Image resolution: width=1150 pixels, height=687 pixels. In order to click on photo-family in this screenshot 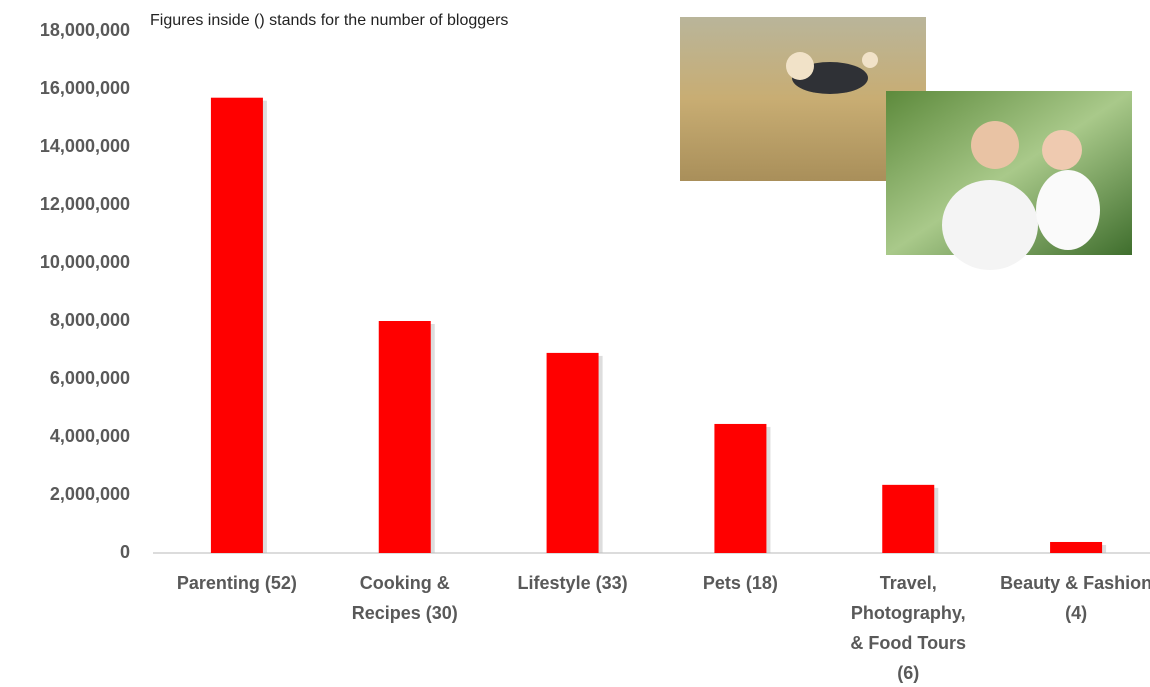, I will do `click(1009, 180)`.